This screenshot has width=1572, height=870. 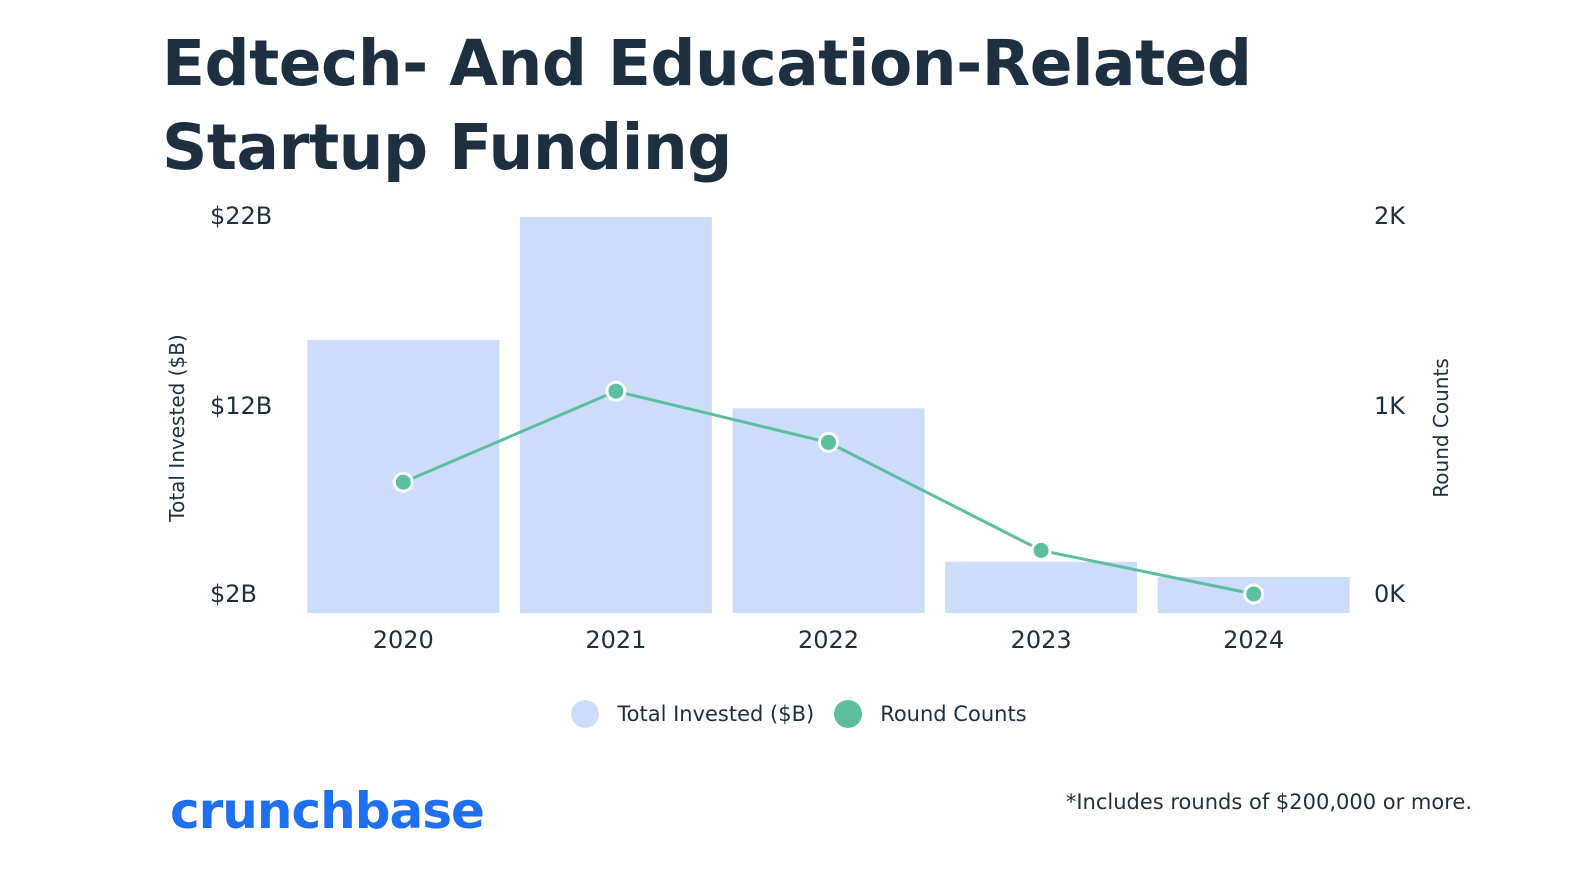 I want to click on x-tick-label: 2022, so click(x=828, y=640).